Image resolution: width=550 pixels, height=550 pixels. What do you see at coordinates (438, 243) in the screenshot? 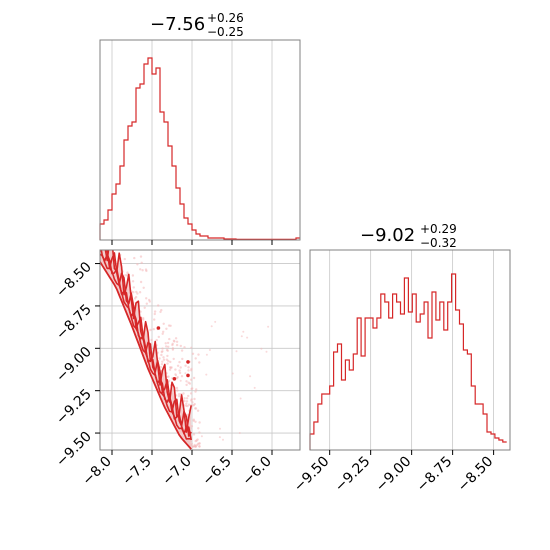
I see `param2-lower-error: −0.32` at bounding box center [438, 243].